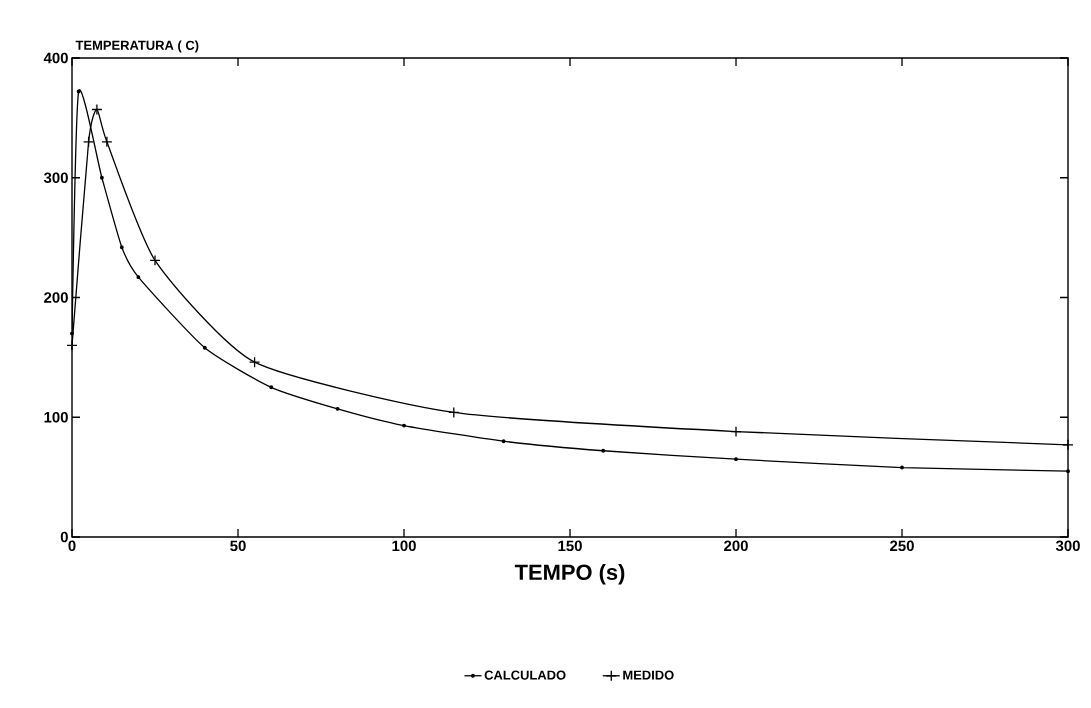  Describe the element at coordinates (64, 537) in the screenshot. I see `y-tick-label: 0` at that location.